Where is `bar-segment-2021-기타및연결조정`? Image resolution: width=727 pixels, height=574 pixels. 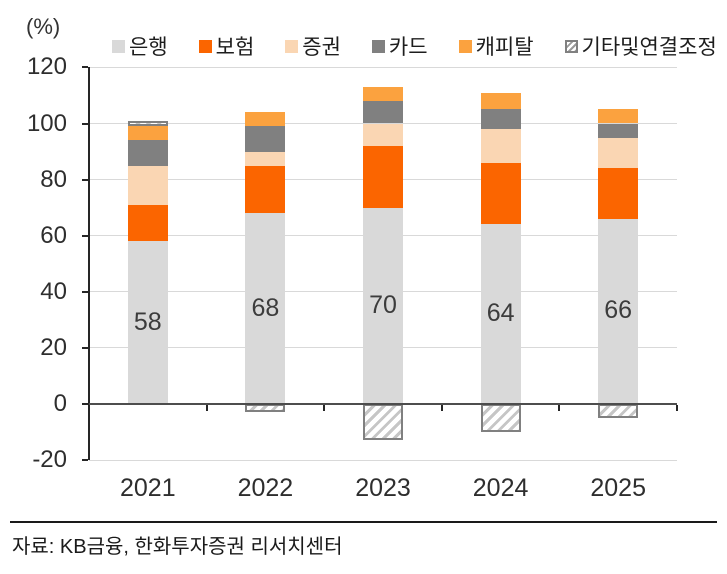
bar-segment-2021-기타및연결조정 is located at coordinates (147, 123).